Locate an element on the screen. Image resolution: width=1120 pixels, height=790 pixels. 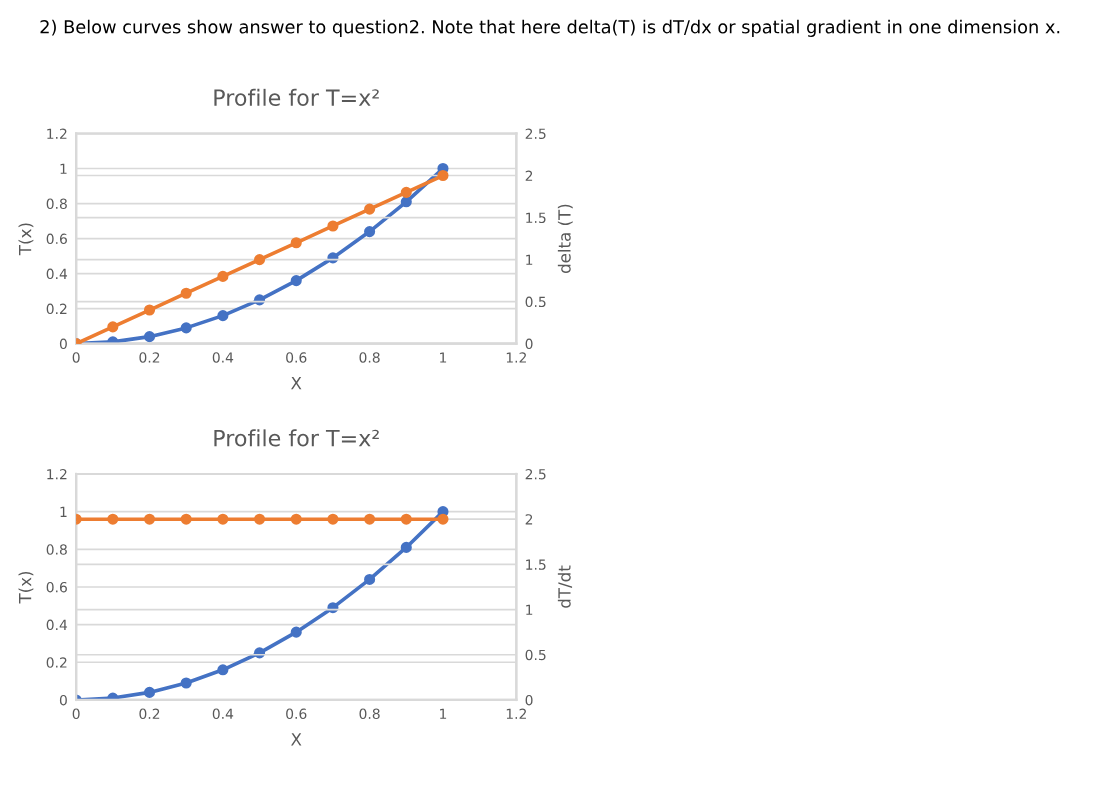
text: 2) Below curves show answer to question2. Note that here delta(T) is dT/dx or spatial gradient in one dimension x. is located at coordinates (550, 28).